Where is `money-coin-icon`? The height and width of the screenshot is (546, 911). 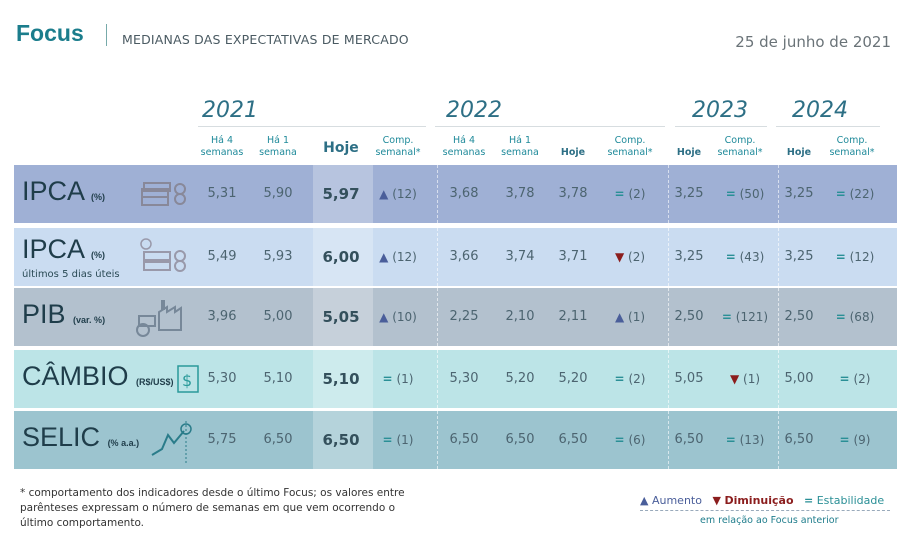 money-coin-icon is located at coordinates (163, 255).